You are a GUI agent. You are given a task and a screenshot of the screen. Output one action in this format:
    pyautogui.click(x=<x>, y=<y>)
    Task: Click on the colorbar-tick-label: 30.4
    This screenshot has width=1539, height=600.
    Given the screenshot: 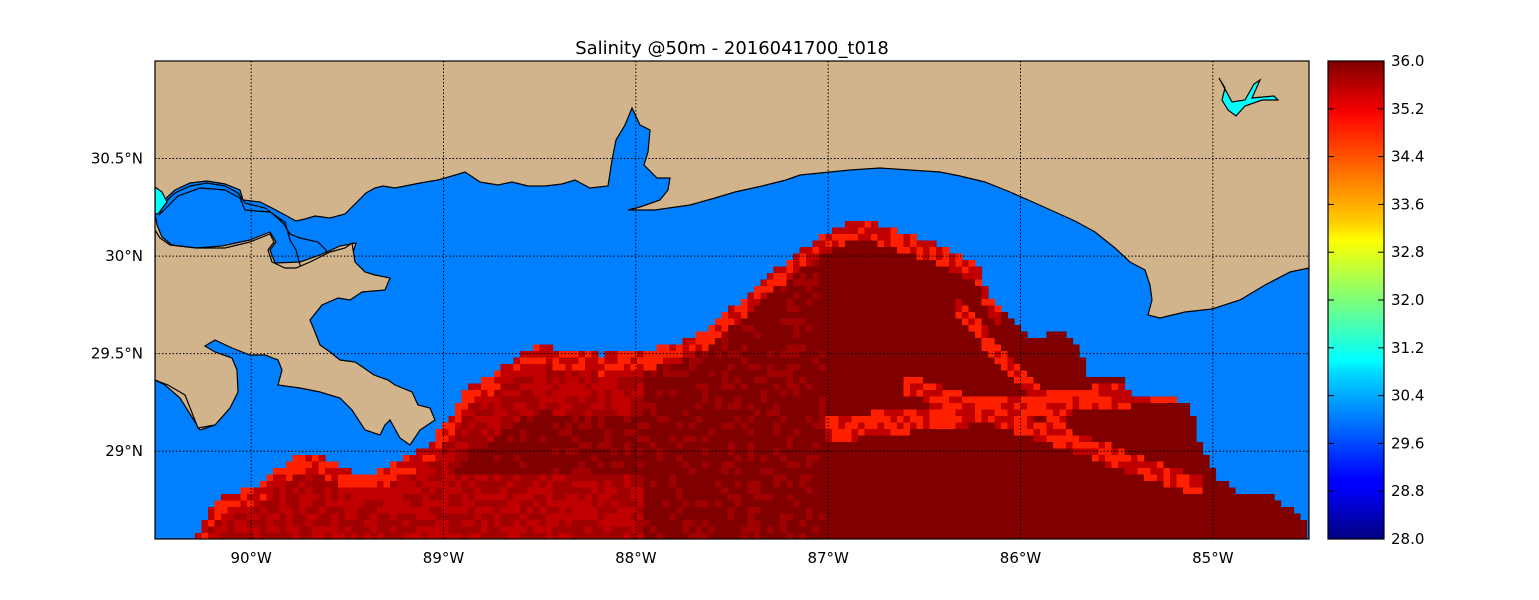 What is the action you would take?
    pyautogui.click(x=1407, y=396)
    